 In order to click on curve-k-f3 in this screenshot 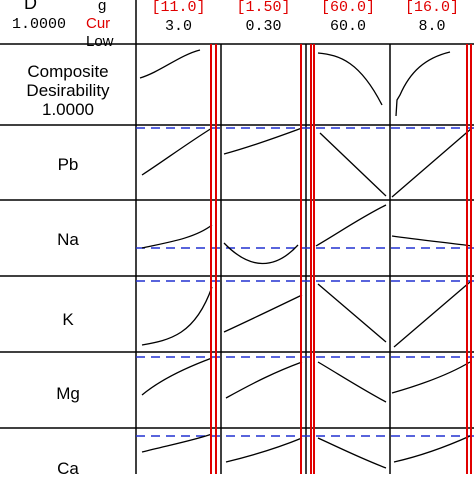, I will do `click(352, 313)`.